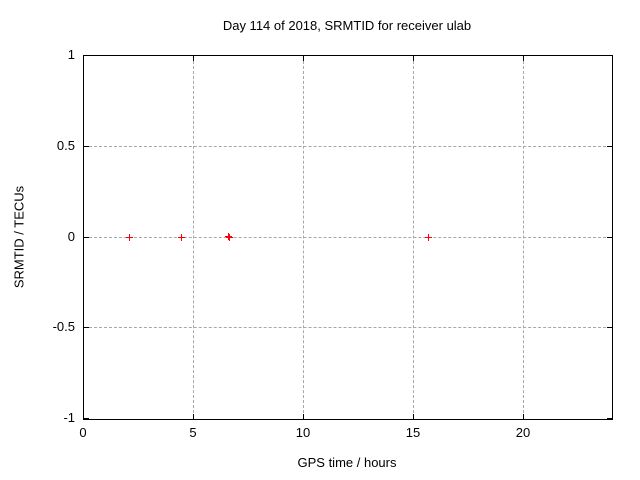 This screenshot has width=640, height=480. I want to click on x-tick-label: 10, so click(303, 432).